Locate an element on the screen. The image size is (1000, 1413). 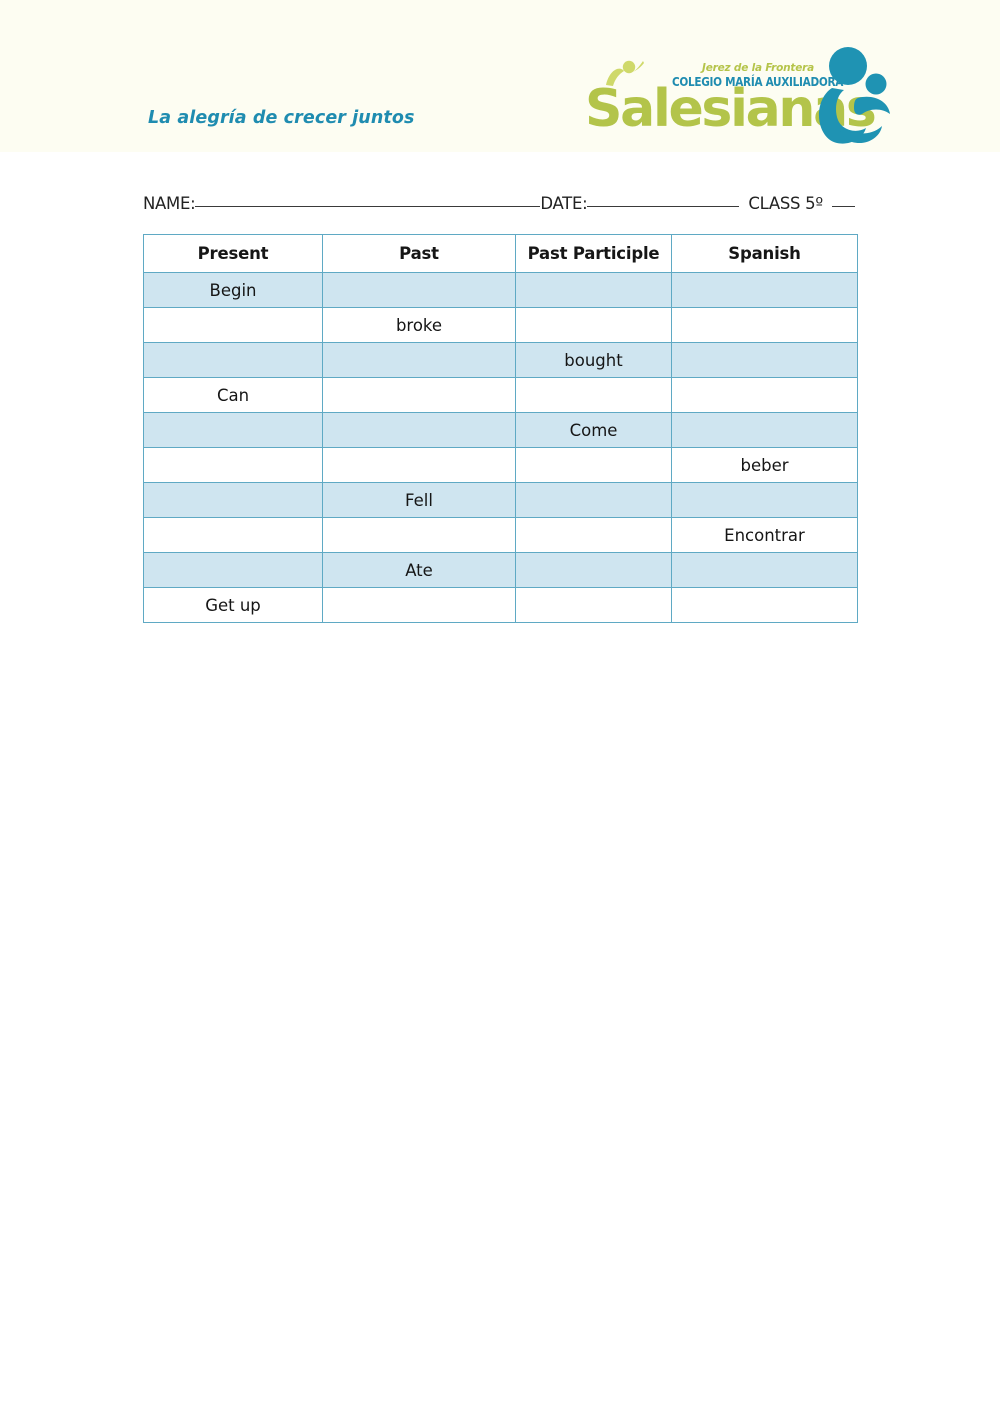
table-row: Come is located at coordinates (500, 430).